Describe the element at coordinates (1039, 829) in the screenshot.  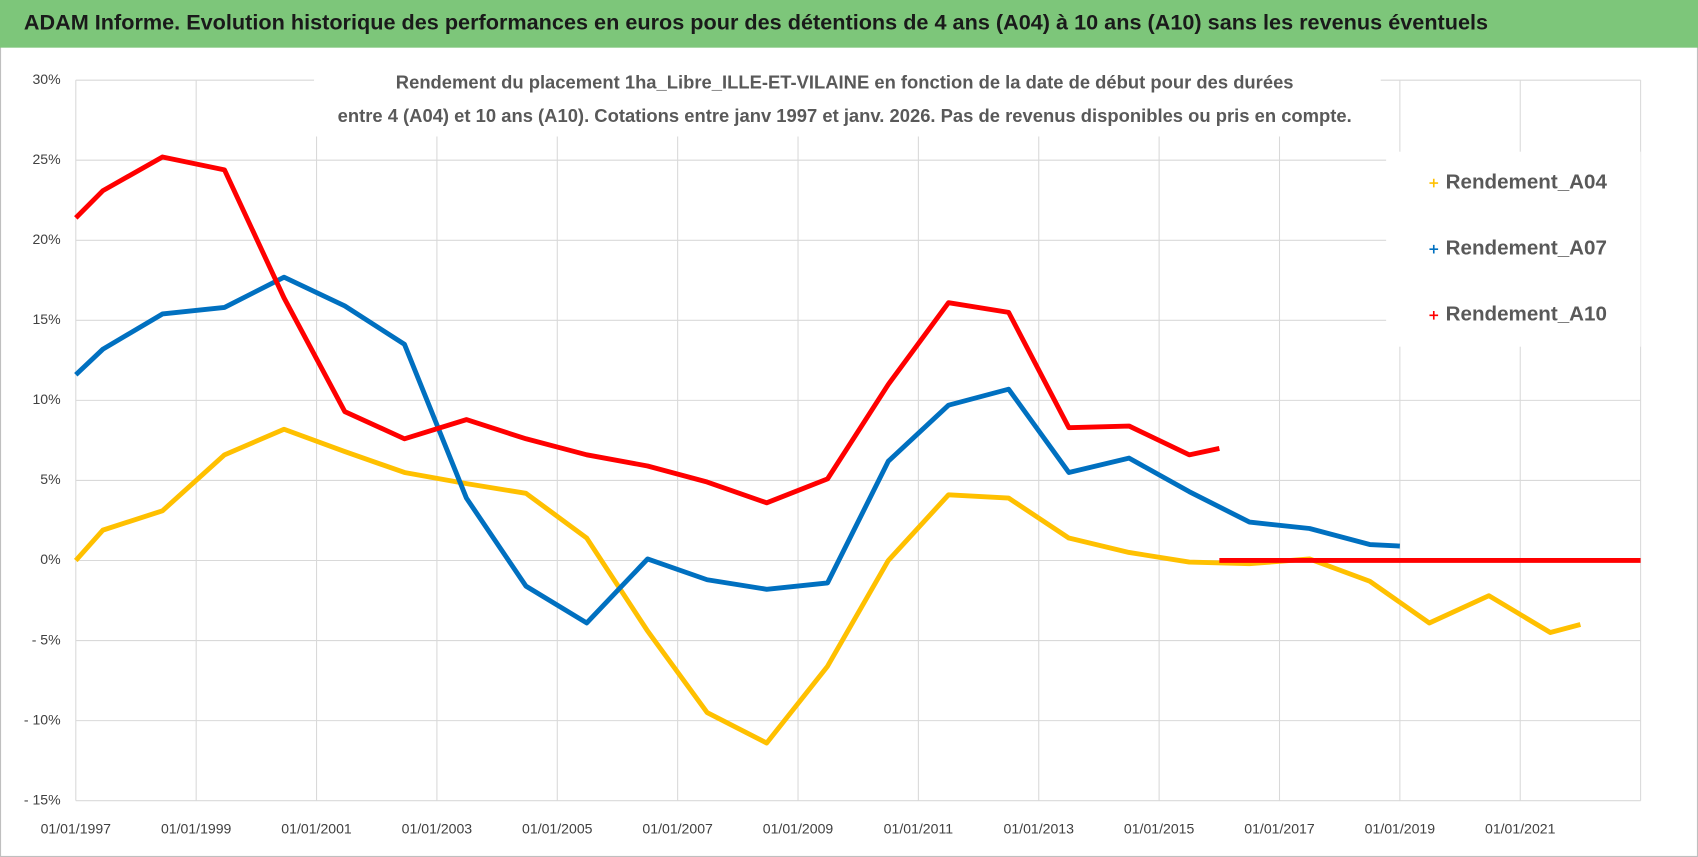
I see `x-tick-label: 01/01/2013` at that location.